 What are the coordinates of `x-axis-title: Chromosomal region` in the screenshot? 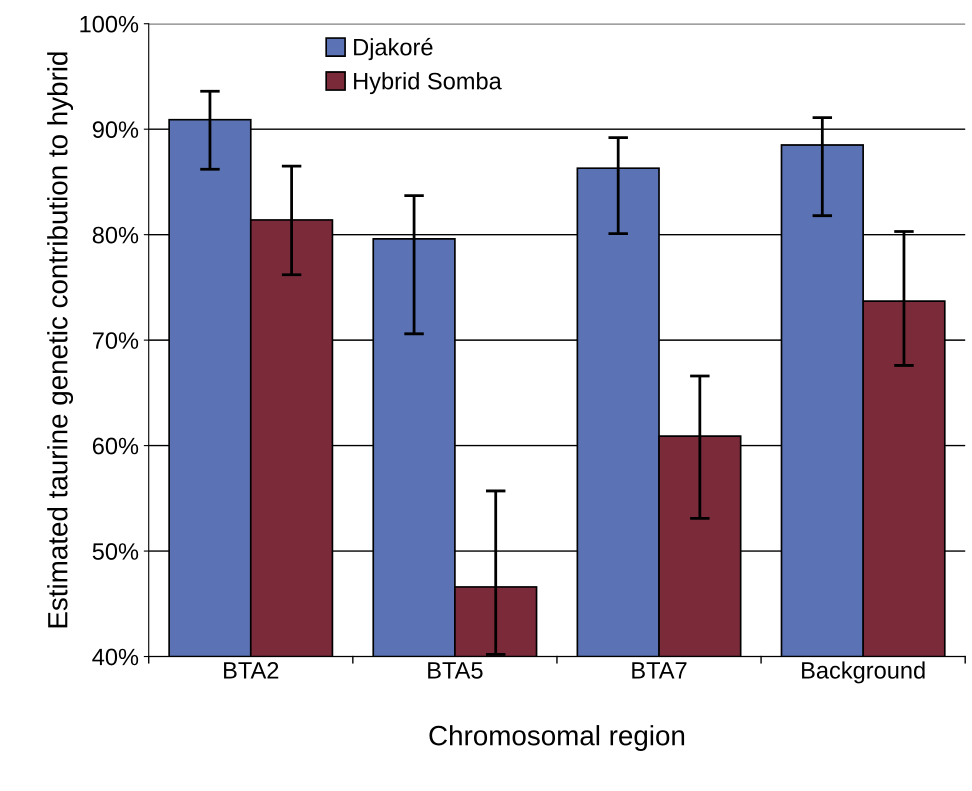 It's located at (556, 738).